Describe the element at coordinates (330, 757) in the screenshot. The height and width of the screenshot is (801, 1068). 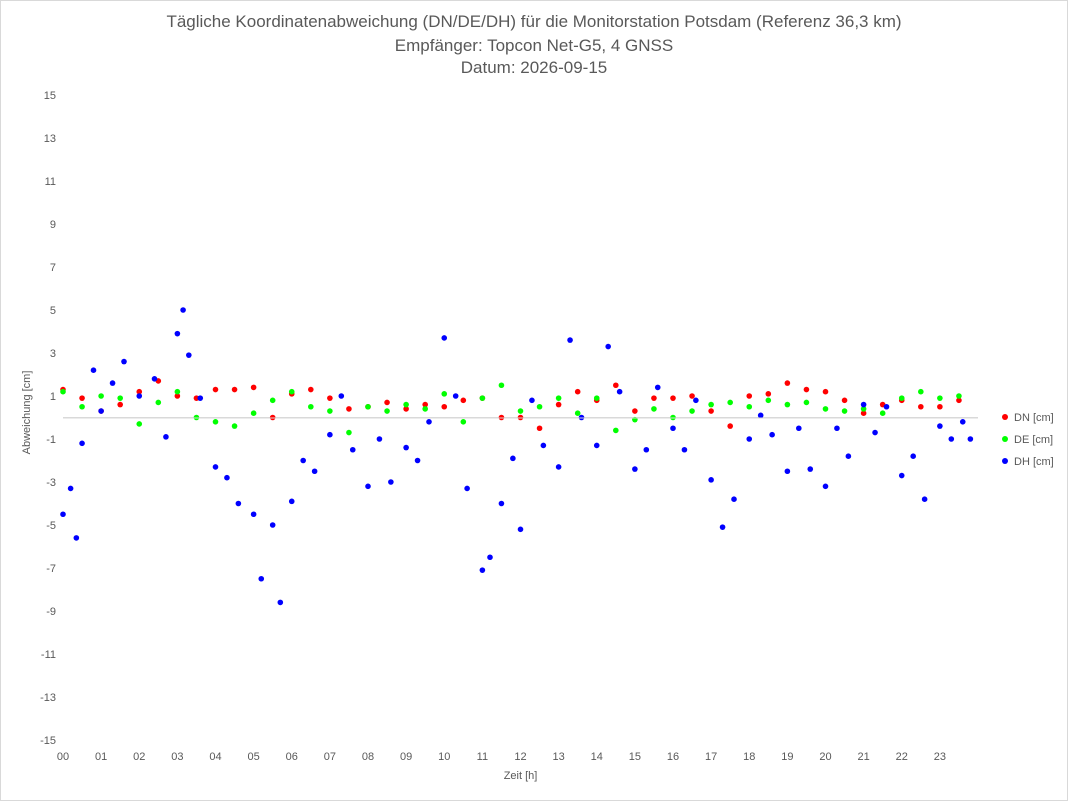
I see `x-tick-label: 07` at that location.